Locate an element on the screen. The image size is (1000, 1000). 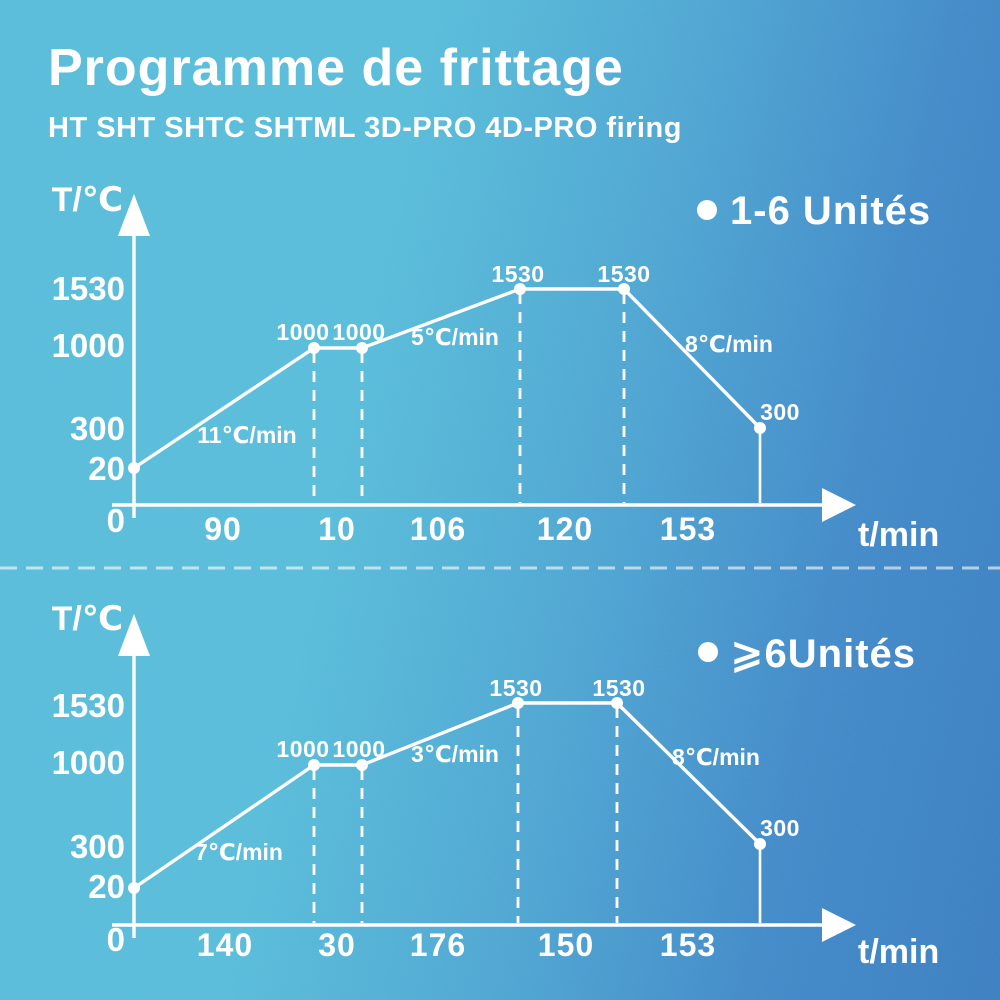
bottom-point-1000b is located at coordinates (362, 765).